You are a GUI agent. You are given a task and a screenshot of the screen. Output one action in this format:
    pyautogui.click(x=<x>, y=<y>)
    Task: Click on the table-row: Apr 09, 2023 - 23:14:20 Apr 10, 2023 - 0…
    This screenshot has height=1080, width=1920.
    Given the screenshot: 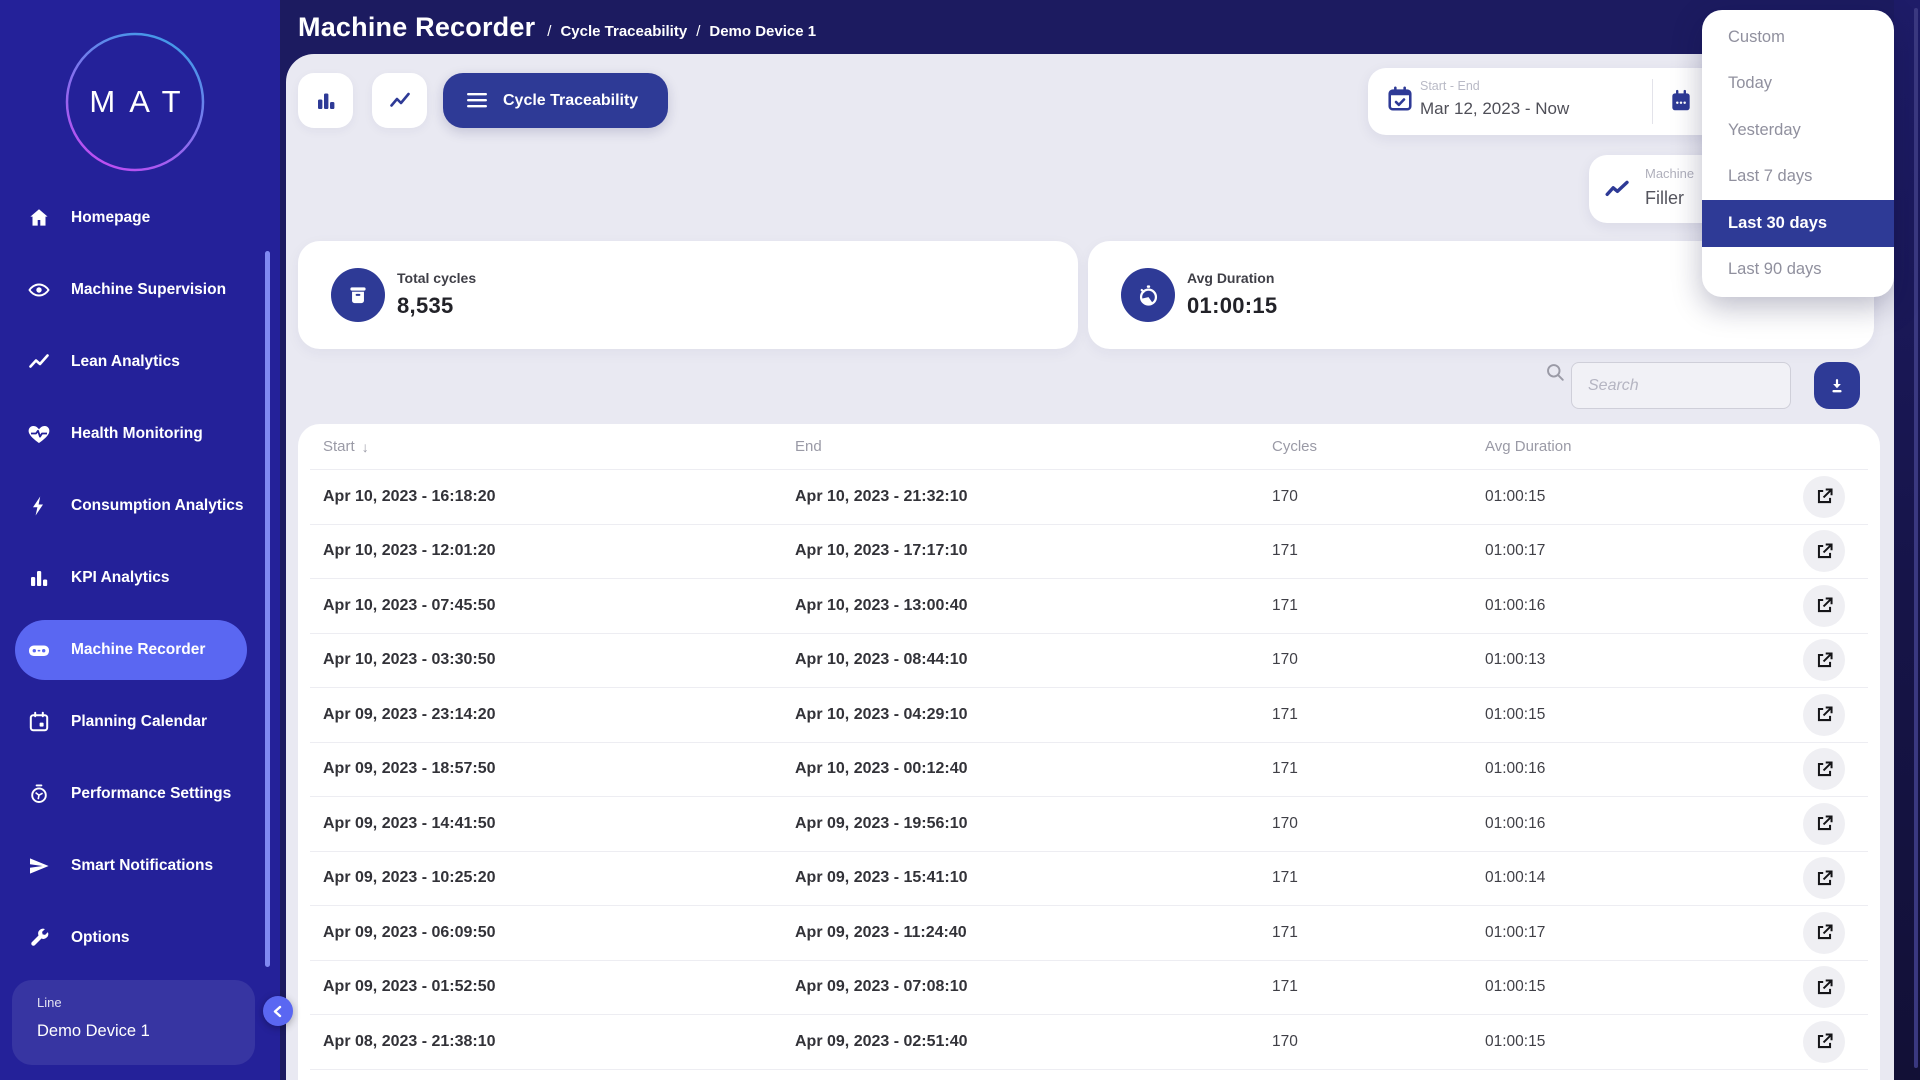 What is the action you would take?
    pyautogui.click(x=1089, y=715)
    